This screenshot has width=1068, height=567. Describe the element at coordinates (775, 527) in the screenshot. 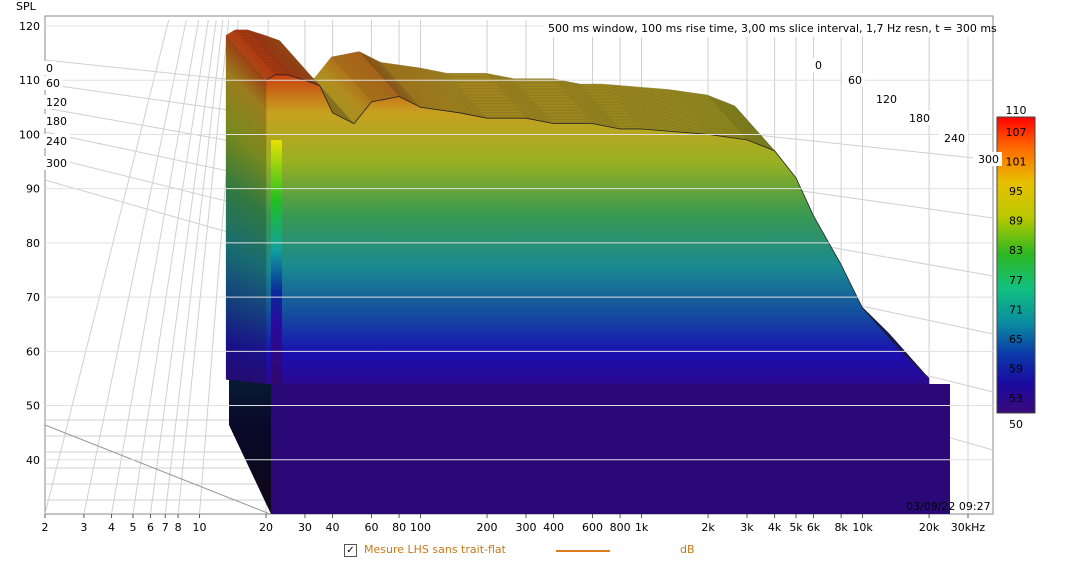

I see `x-tick-label: 4k` at that location.